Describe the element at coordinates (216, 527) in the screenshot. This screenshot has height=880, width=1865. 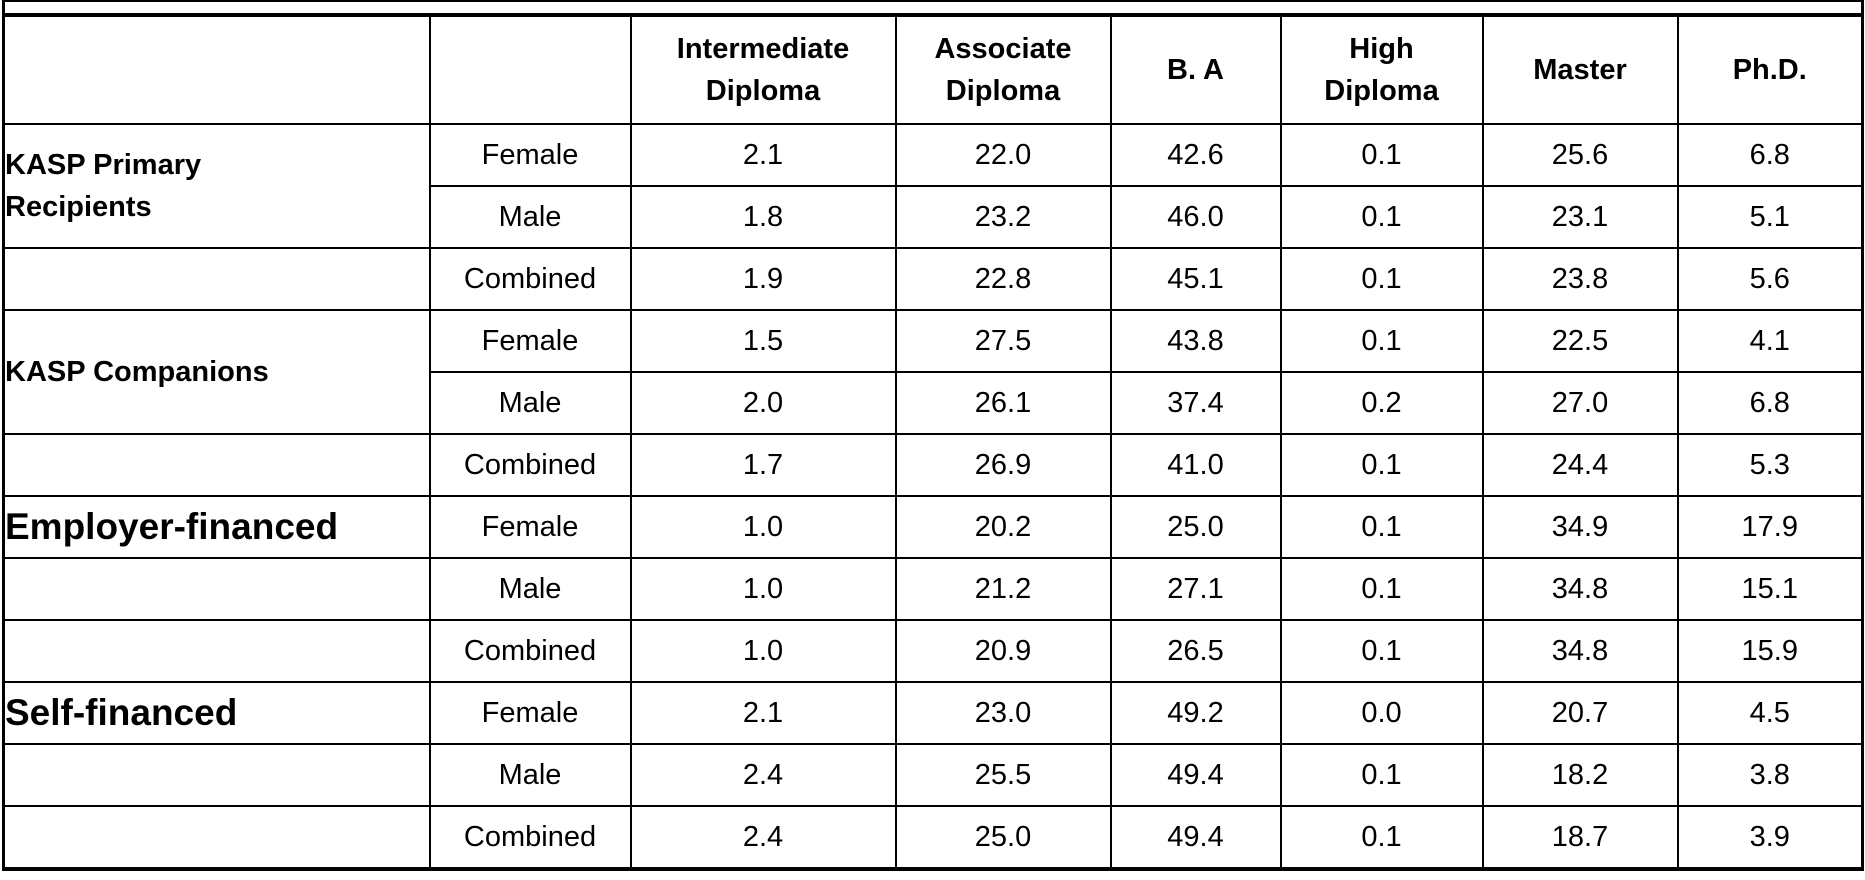
I see `group-cell-employer-financed: Employer-financed` at that location.